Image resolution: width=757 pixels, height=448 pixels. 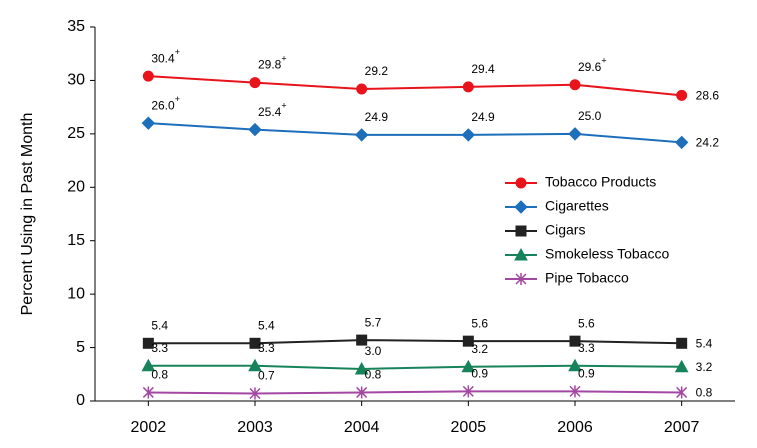 What do you see at coordinates (149, 427) in the screenshot?
I see `x-tick-label: 2002` at bounding box center [149, 427].